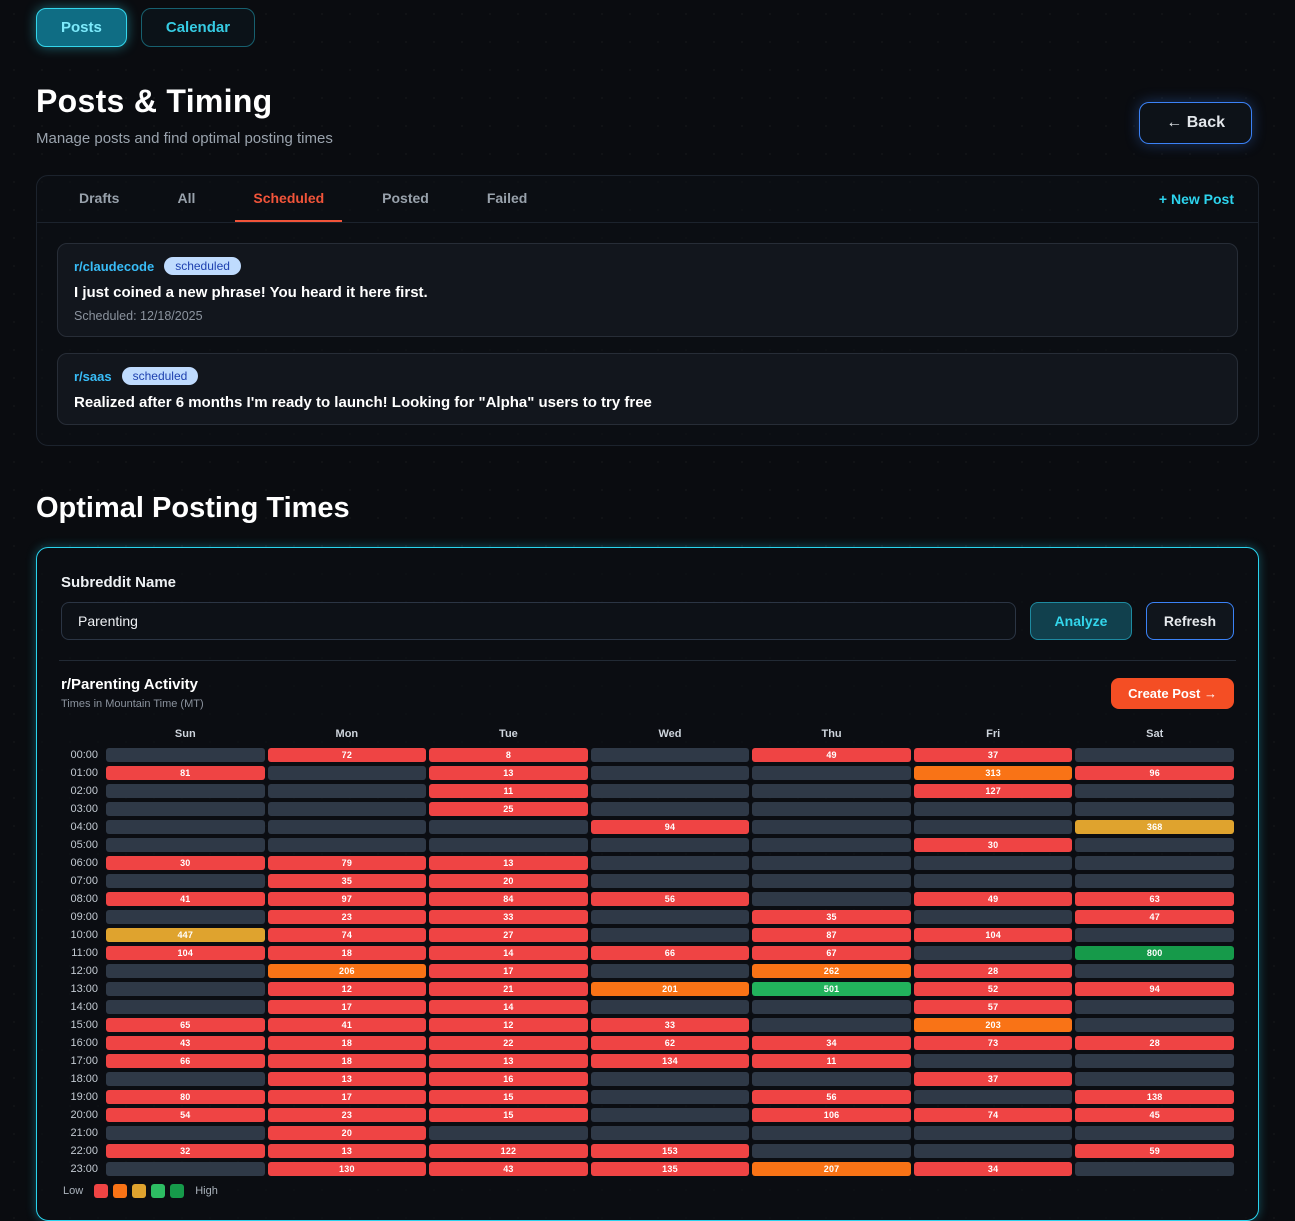  What do you see at coordinates (993, 755) in the screenshot?
I see `heatmap-cell: 37` at bounding box center [993, 755].